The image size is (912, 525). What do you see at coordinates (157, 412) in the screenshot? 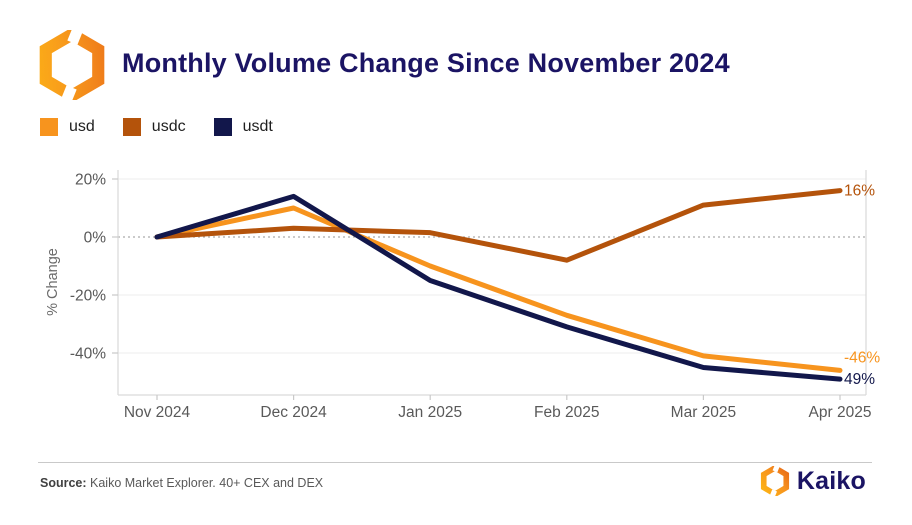
I see `x-tick-label: Nov 2024` at bounding box center [157, 412].